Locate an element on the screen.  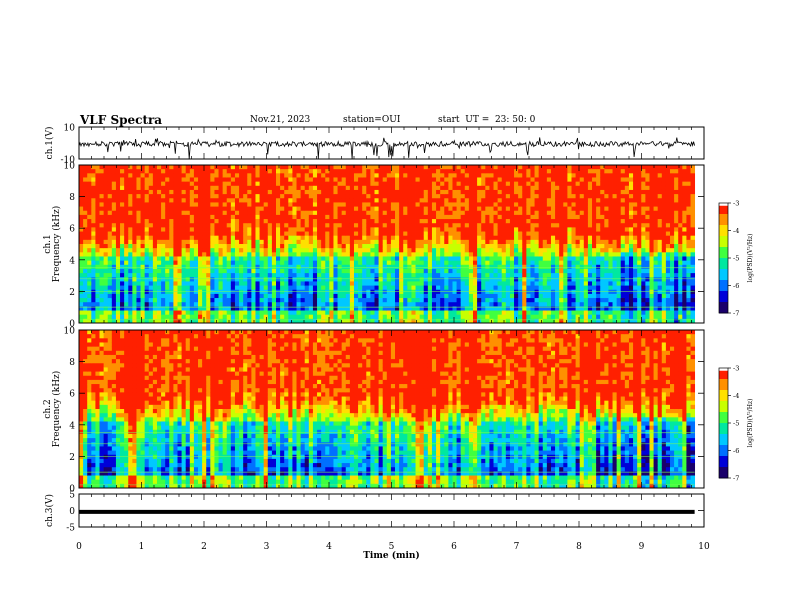
x-tick-label: 2 is located at coordinates (204, 547).